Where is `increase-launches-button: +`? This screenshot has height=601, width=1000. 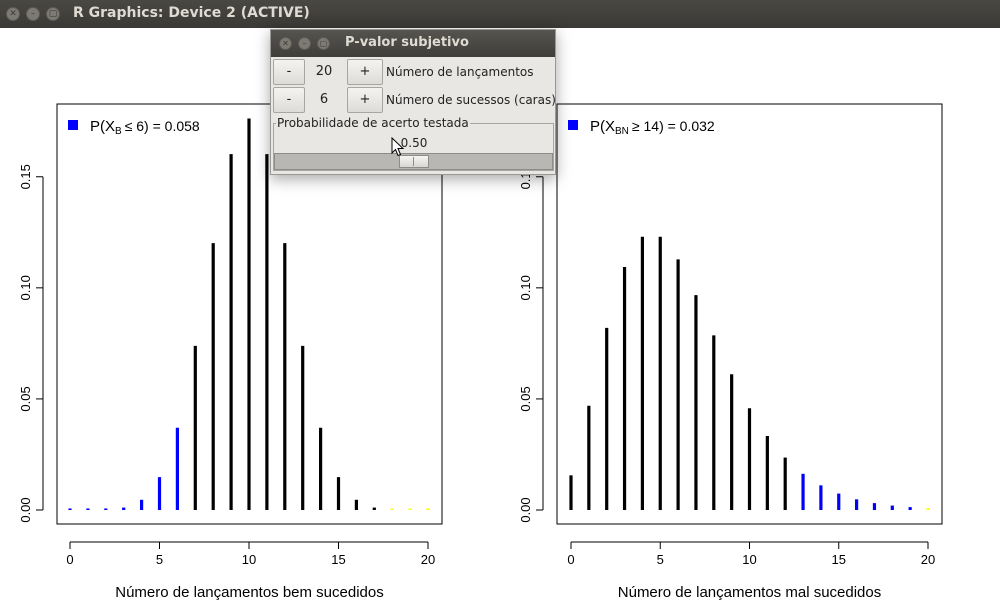 increase-launches-button: + is located at coordinates (365, 72).